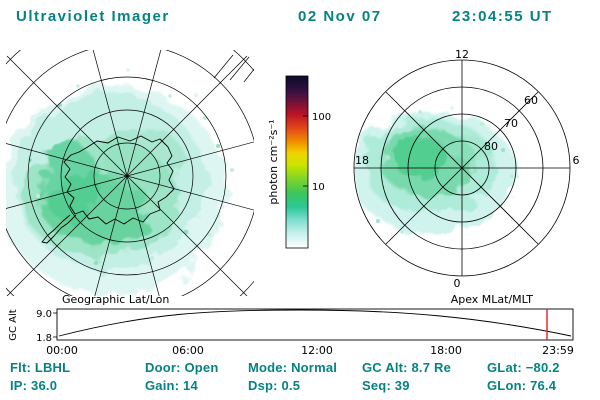 The width and height of the screenshot is (600, 400). What do you see at coordinates (492, 299) in the screenshot?
I see `apex-plot-title: Apex MLat/MLT` at bounding box center [492, 299].